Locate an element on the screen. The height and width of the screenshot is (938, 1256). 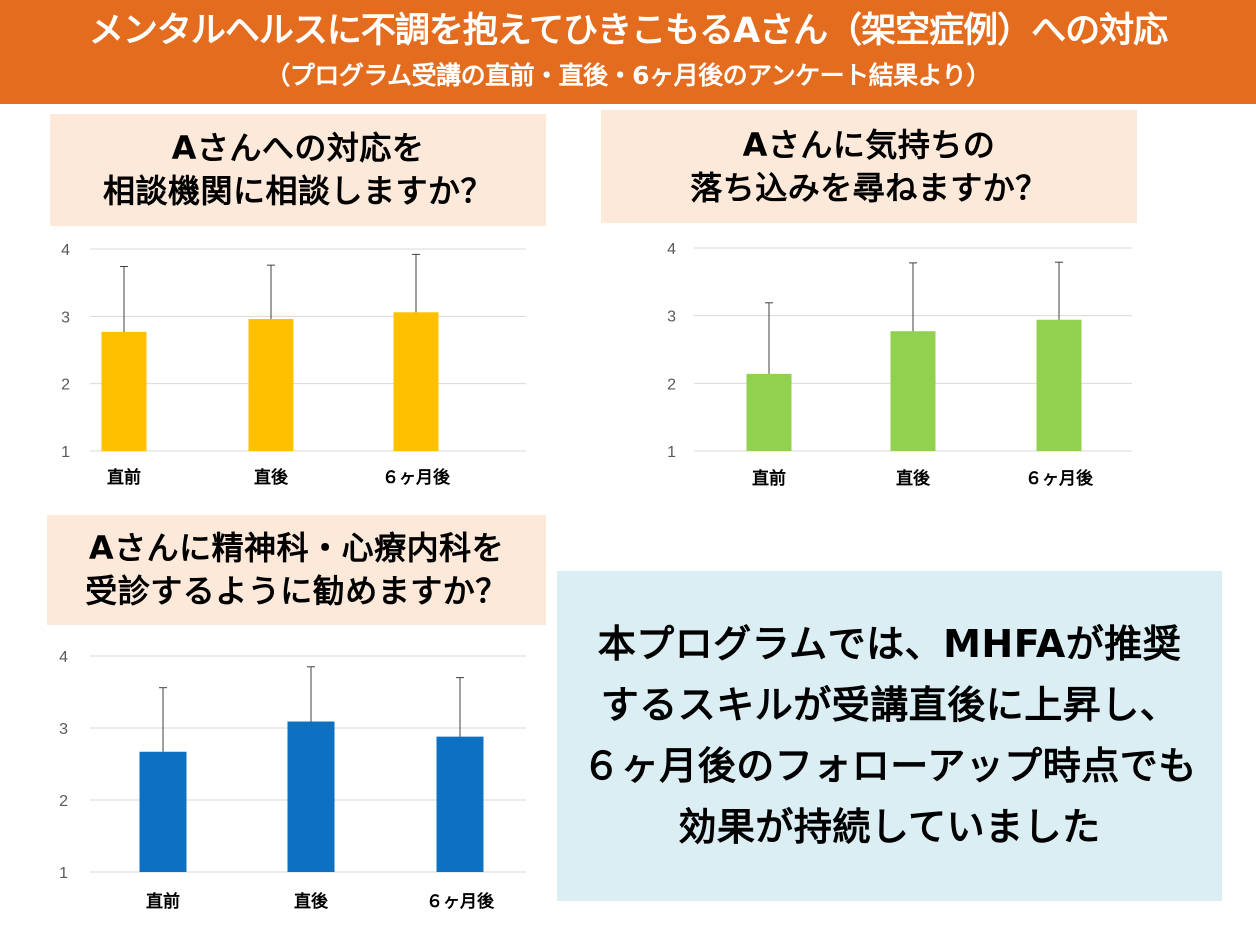
question-box-2: Aさんに気持ちの 落ち込みを尋ねますか？ is located at coordinates (869, 166).